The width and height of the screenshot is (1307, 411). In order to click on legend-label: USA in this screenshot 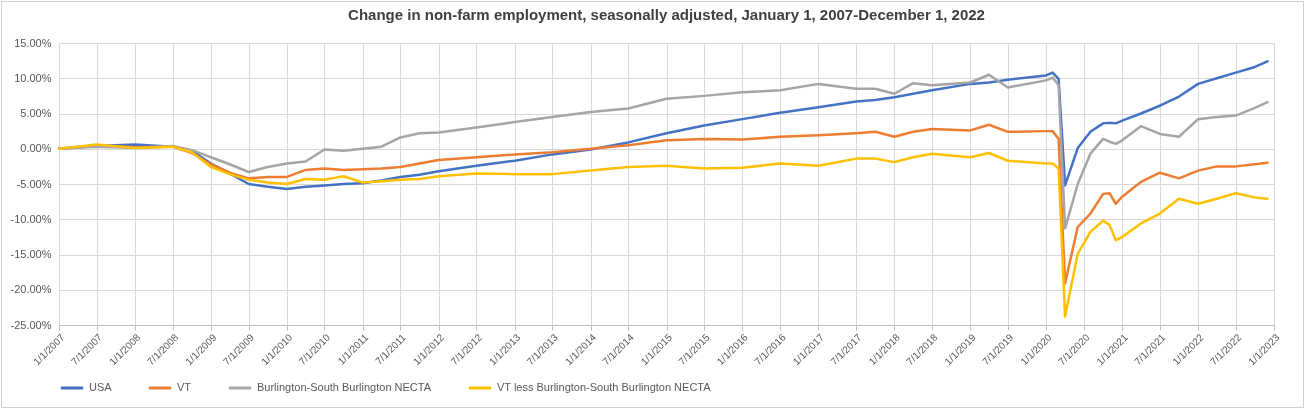, I will do `click(101, 387)`.